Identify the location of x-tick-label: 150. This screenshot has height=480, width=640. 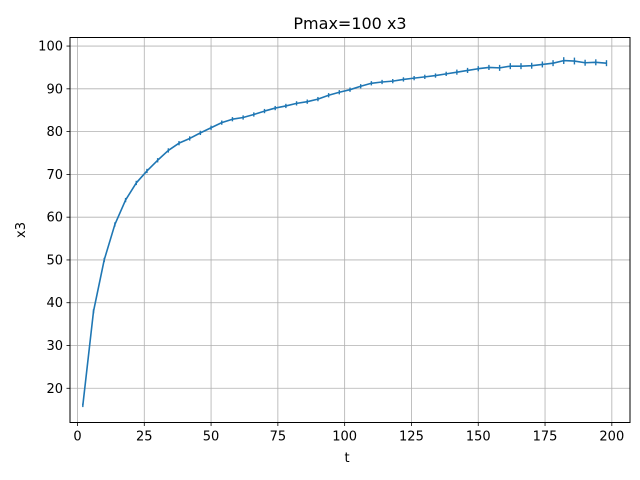
(478, 437).